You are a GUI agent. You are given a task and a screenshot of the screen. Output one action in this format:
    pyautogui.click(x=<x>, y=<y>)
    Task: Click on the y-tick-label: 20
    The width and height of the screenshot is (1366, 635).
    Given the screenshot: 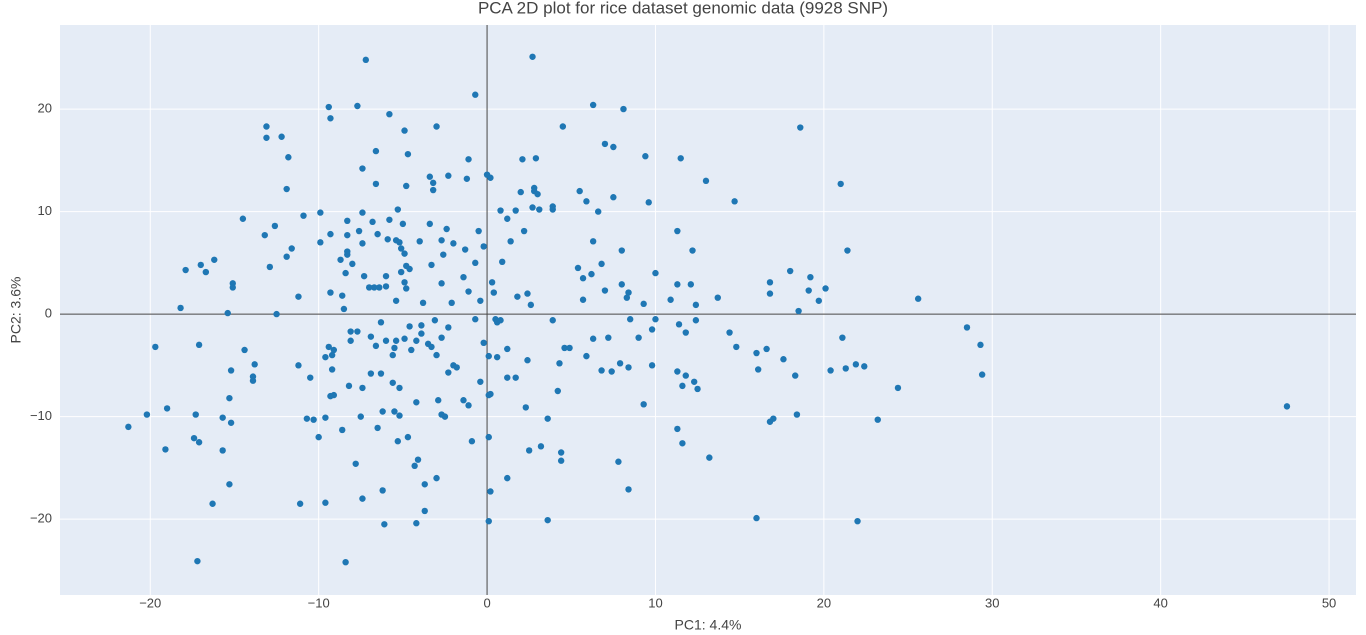 What is the action you would take?
    pyautogui.click(x=45, y=108)
    